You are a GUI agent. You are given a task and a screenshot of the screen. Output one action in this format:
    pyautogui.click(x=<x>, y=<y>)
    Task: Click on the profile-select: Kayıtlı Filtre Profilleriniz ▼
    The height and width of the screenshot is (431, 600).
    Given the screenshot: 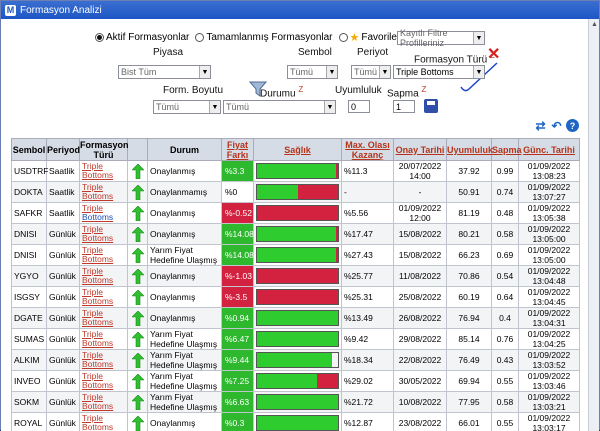 What is the action you would take?
    pyautogui.click(x=441, y=38)
    